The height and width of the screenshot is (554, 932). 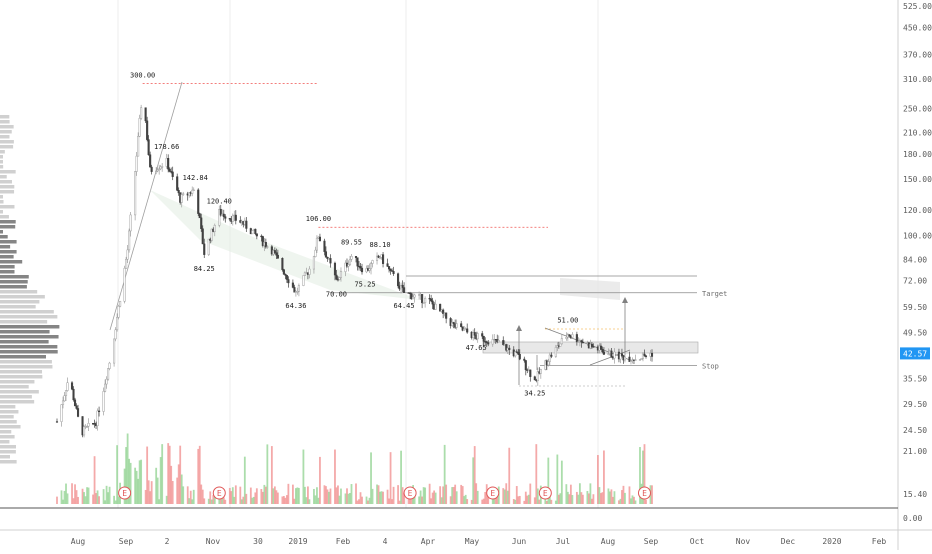 What do you see at coordinates (472, 541) in the screenshot?
I see `time-tick-label: May` at bounding box center [472, 541].